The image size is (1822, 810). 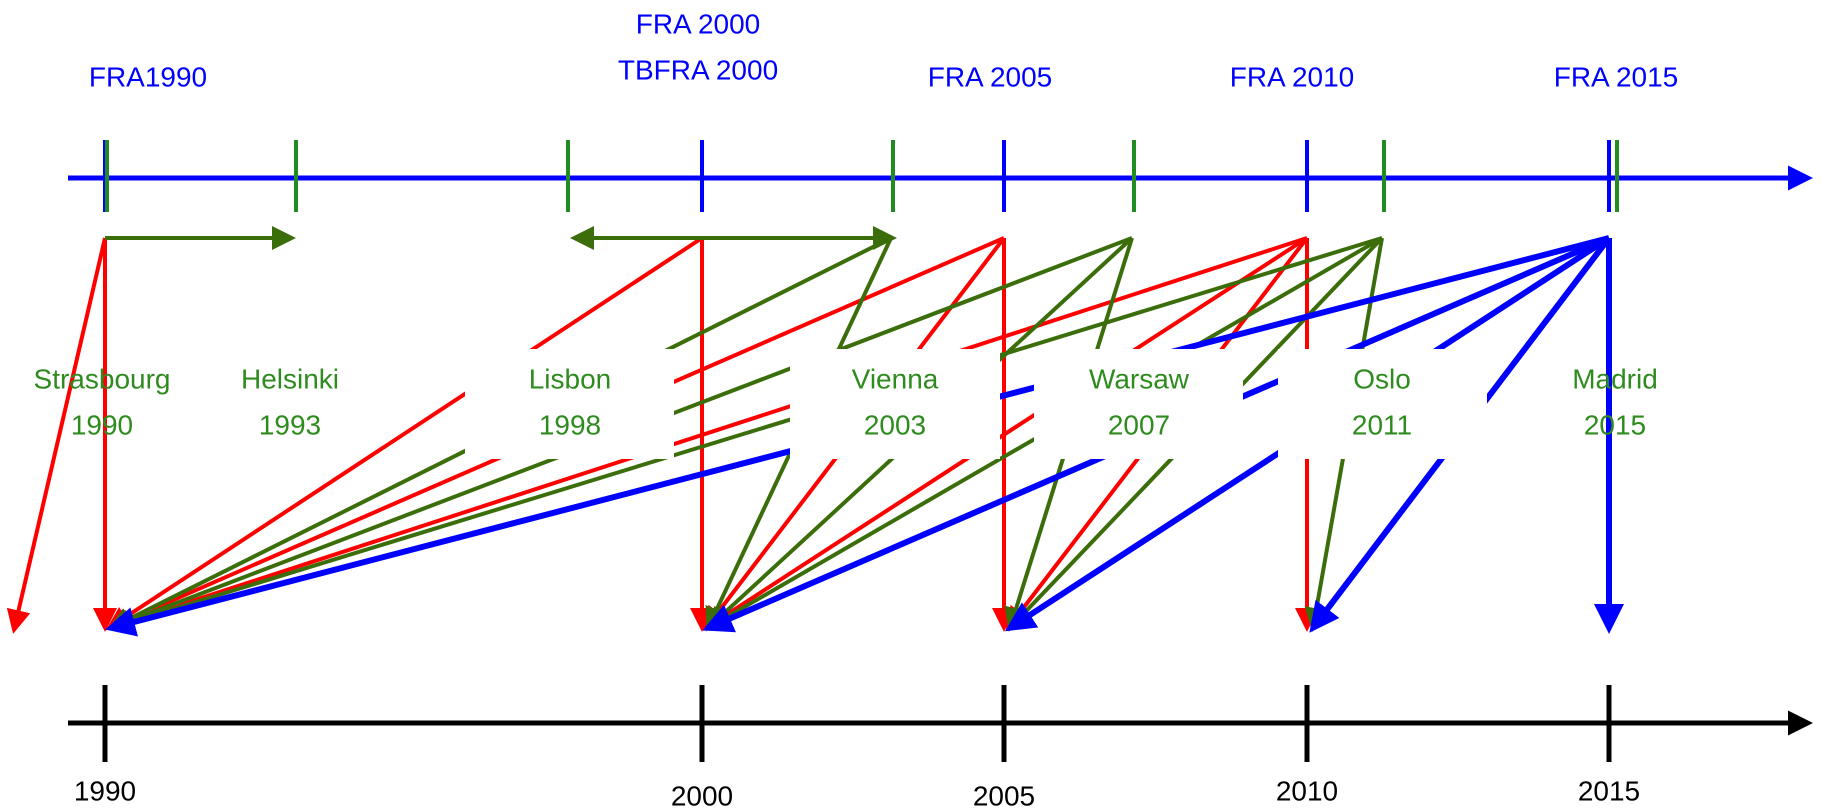 I want to click on fra-label: TBFRA 2000, so click(x=698, y=69).